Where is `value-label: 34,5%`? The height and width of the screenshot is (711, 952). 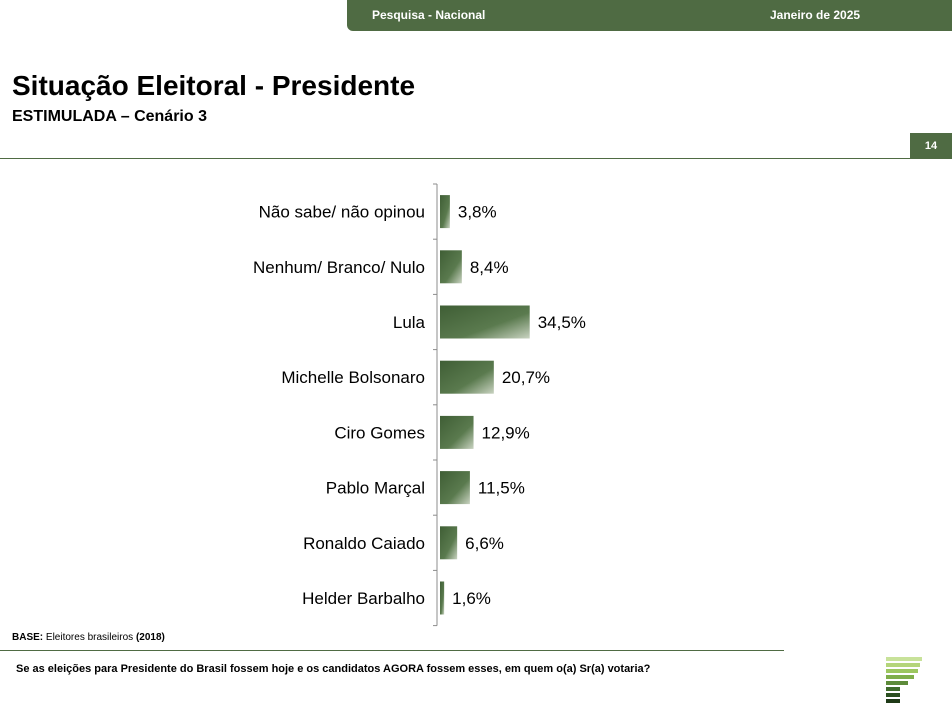 value-label: 34,5% is located at coordinates (562, 322).